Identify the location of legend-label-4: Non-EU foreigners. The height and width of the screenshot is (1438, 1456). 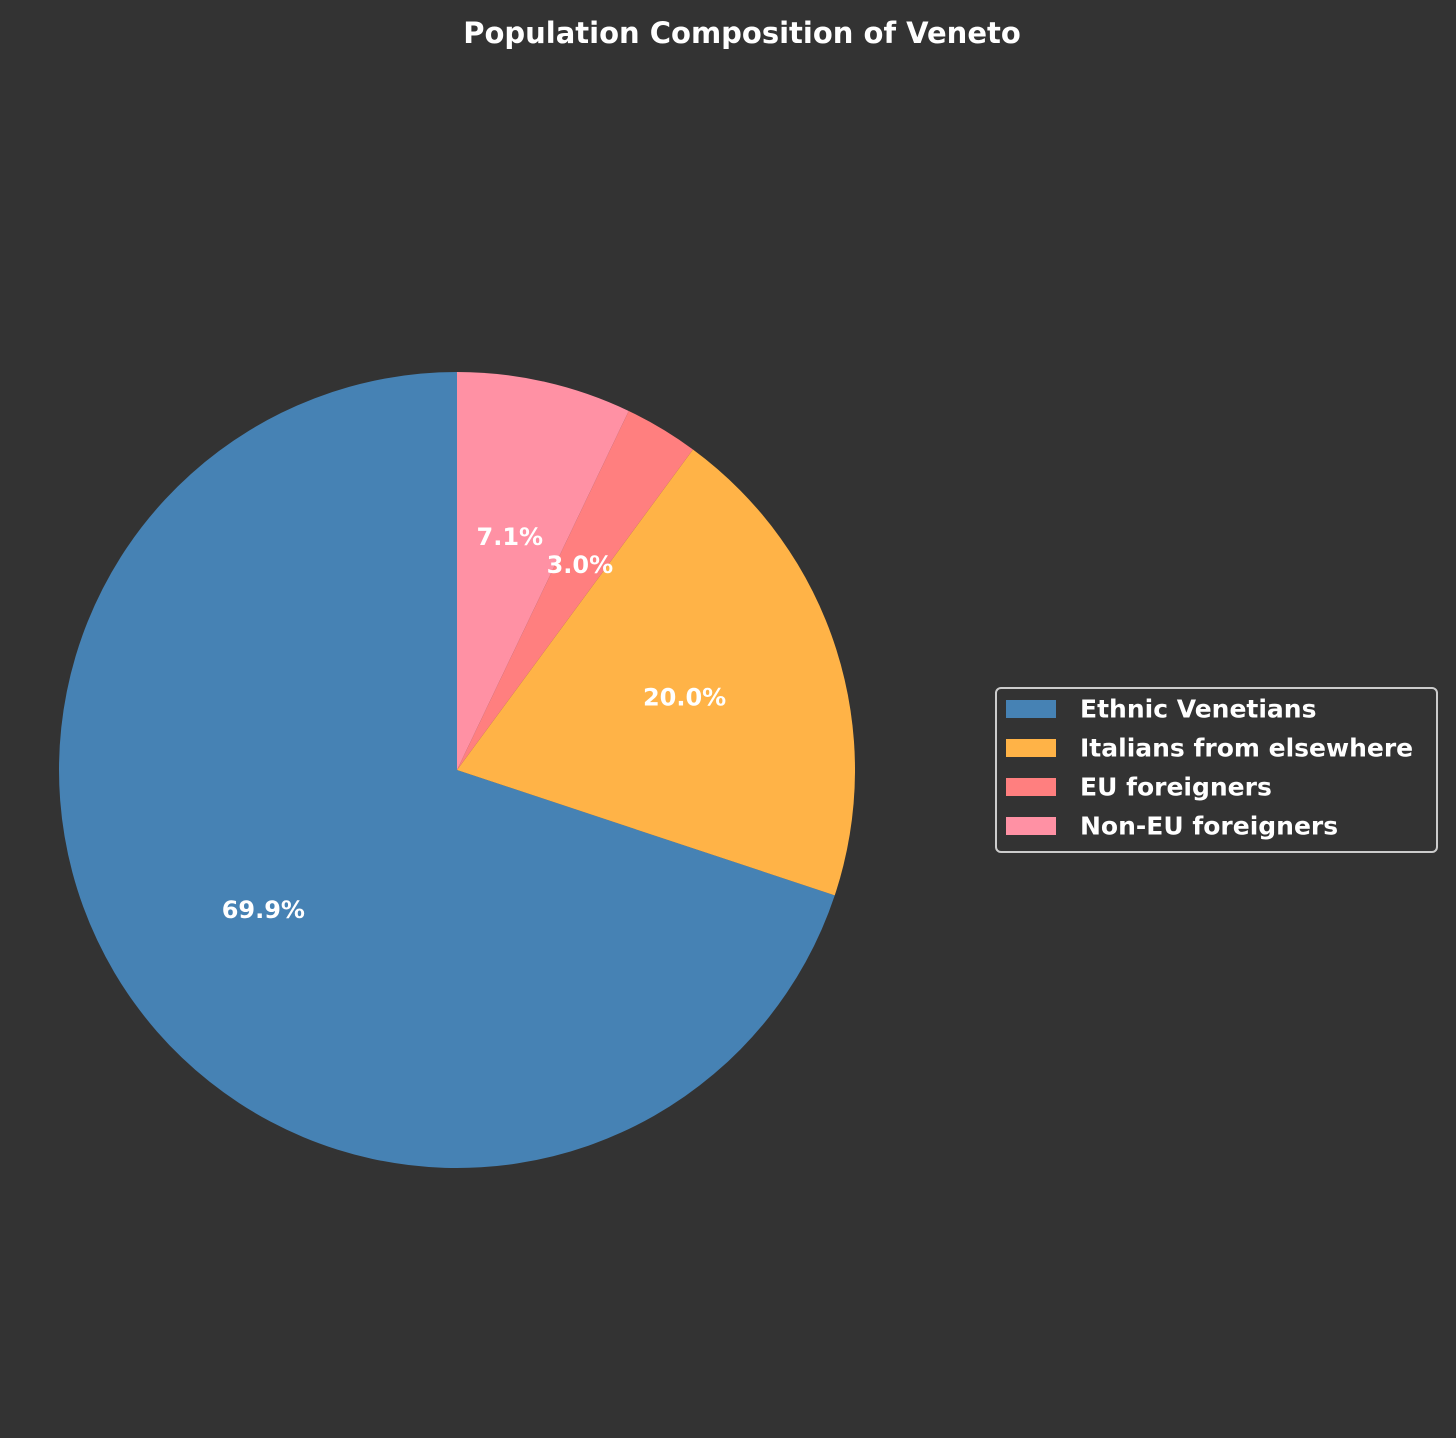
(1209, 826).